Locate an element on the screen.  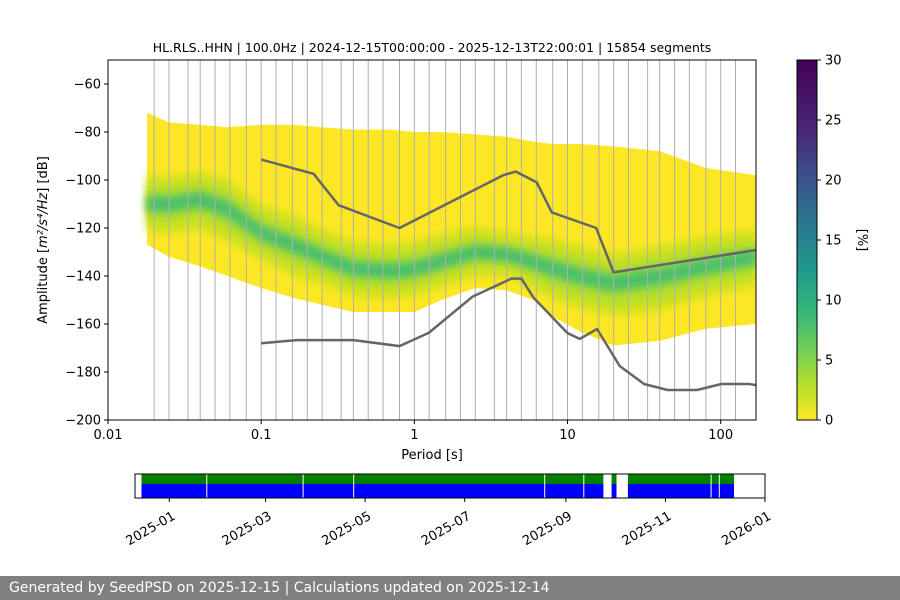
timeline-tick-label: 2025-11 is located at coordinates (647, 529).